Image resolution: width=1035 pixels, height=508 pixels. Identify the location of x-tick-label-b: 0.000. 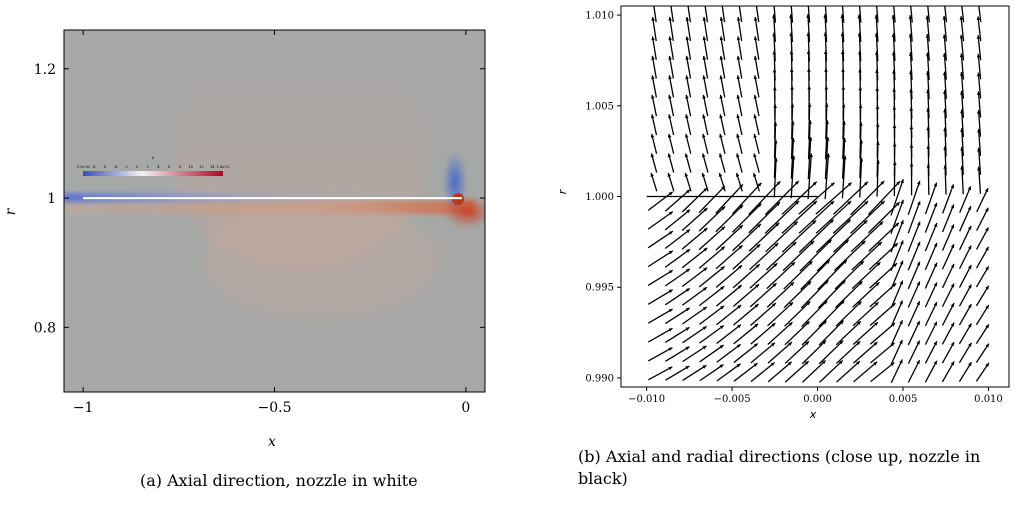
(817, 399).